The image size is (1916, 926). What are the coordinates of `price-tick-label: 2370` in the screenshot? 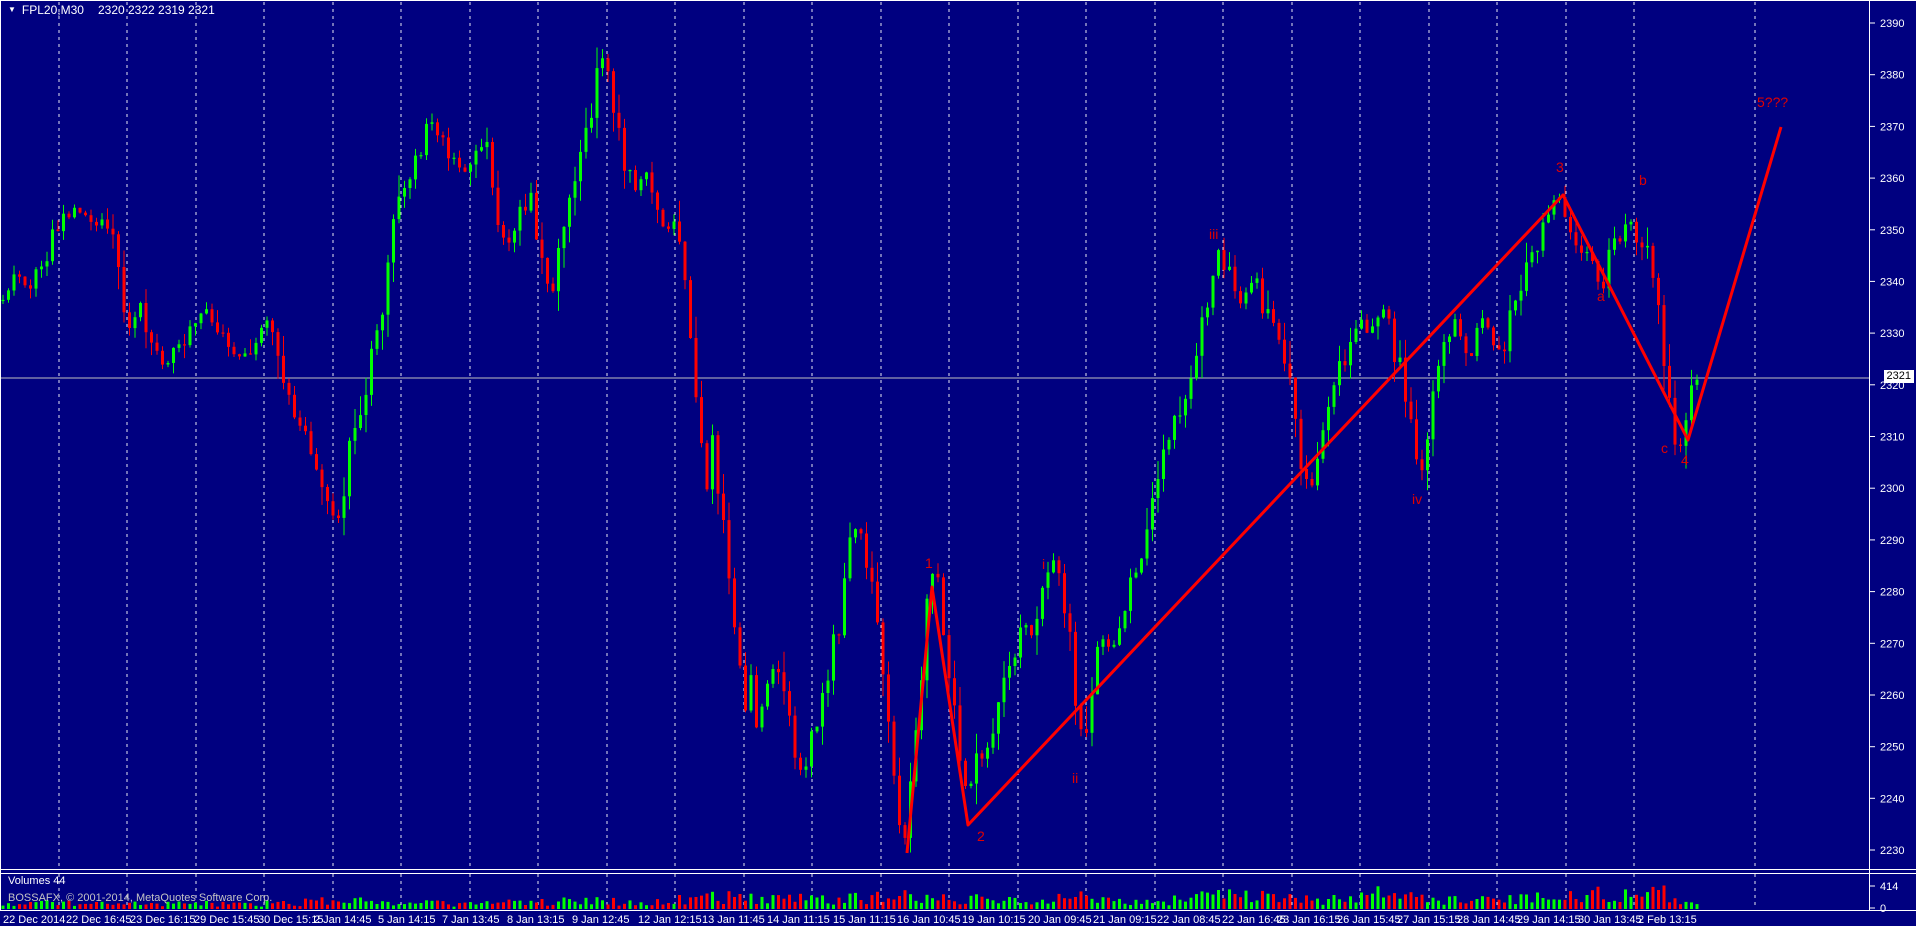 It's located at (1892, 127).